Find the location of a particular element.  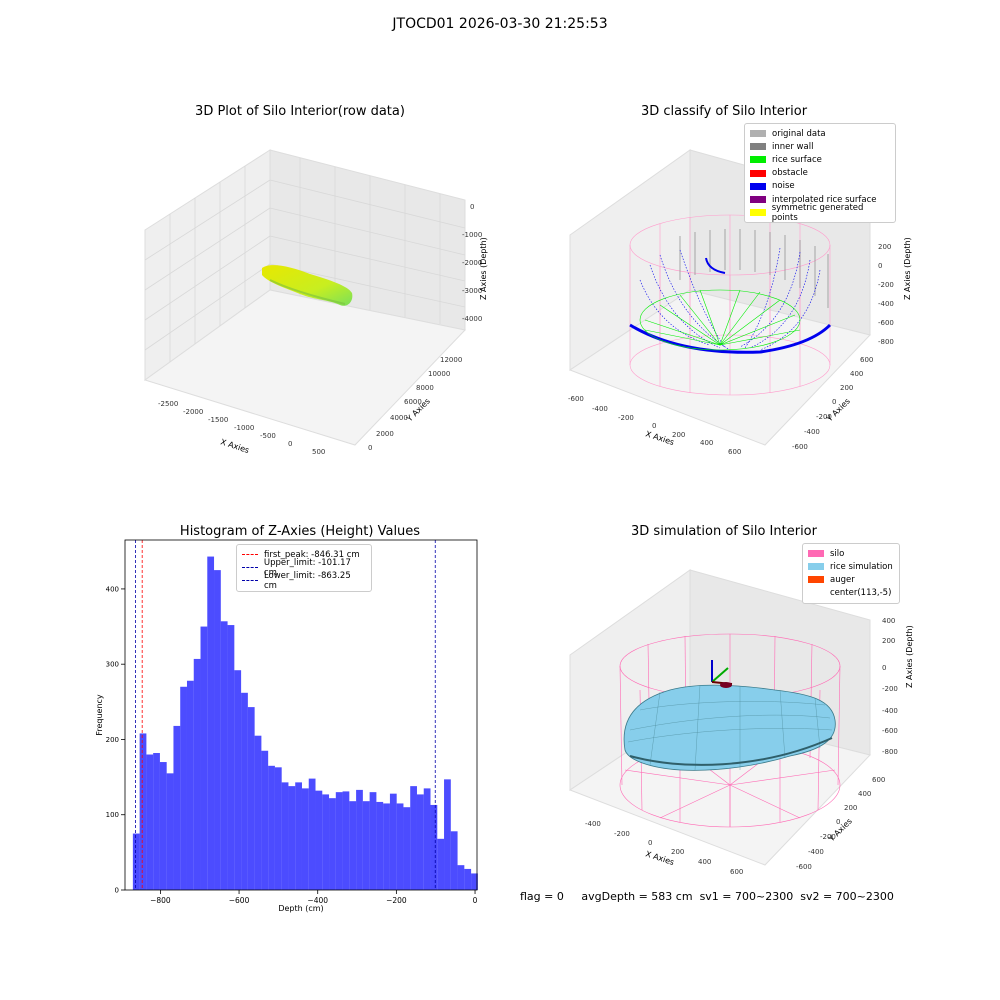

histogram-frame is located at coordinates (301, 715).